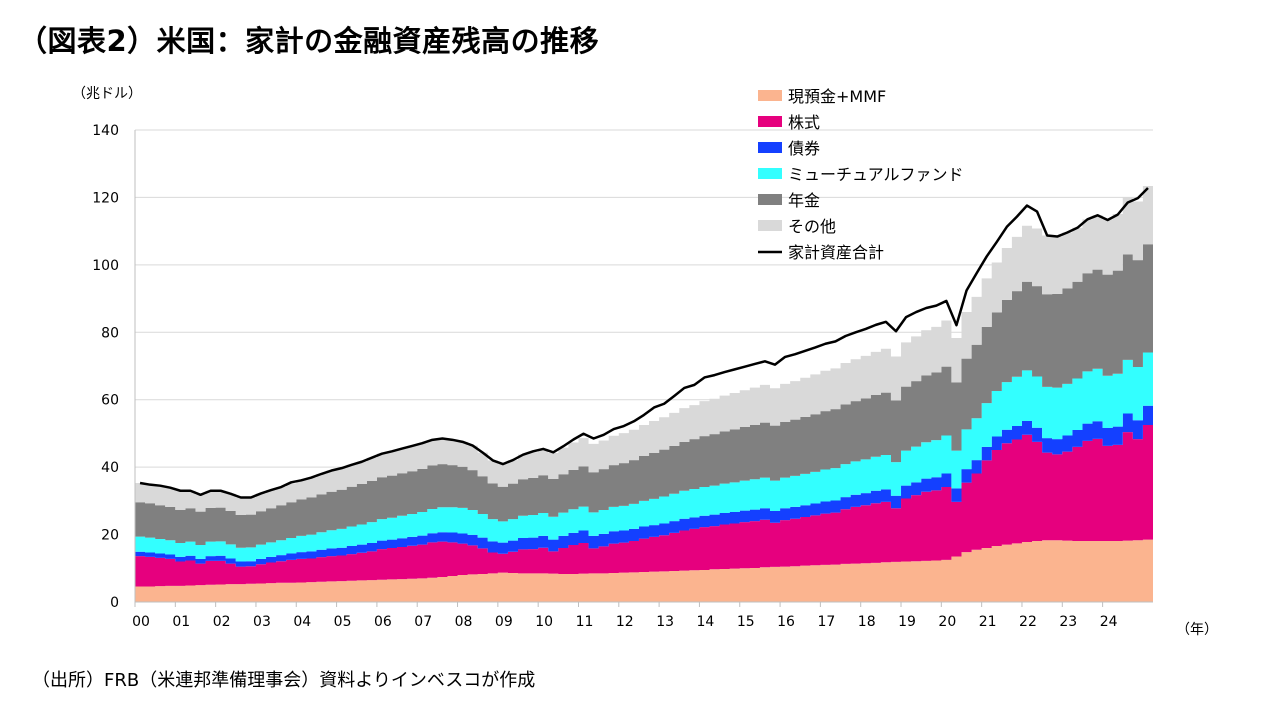  I want to click on y-tick-label: 100, so click(105, 266).